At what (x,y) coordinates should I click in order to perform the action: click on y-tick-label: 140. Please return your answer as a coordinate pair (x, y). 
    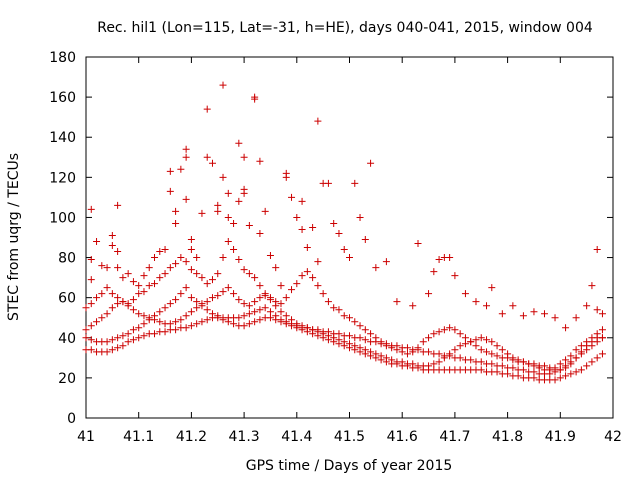
    Looking at the image, I should click on (62, 138).